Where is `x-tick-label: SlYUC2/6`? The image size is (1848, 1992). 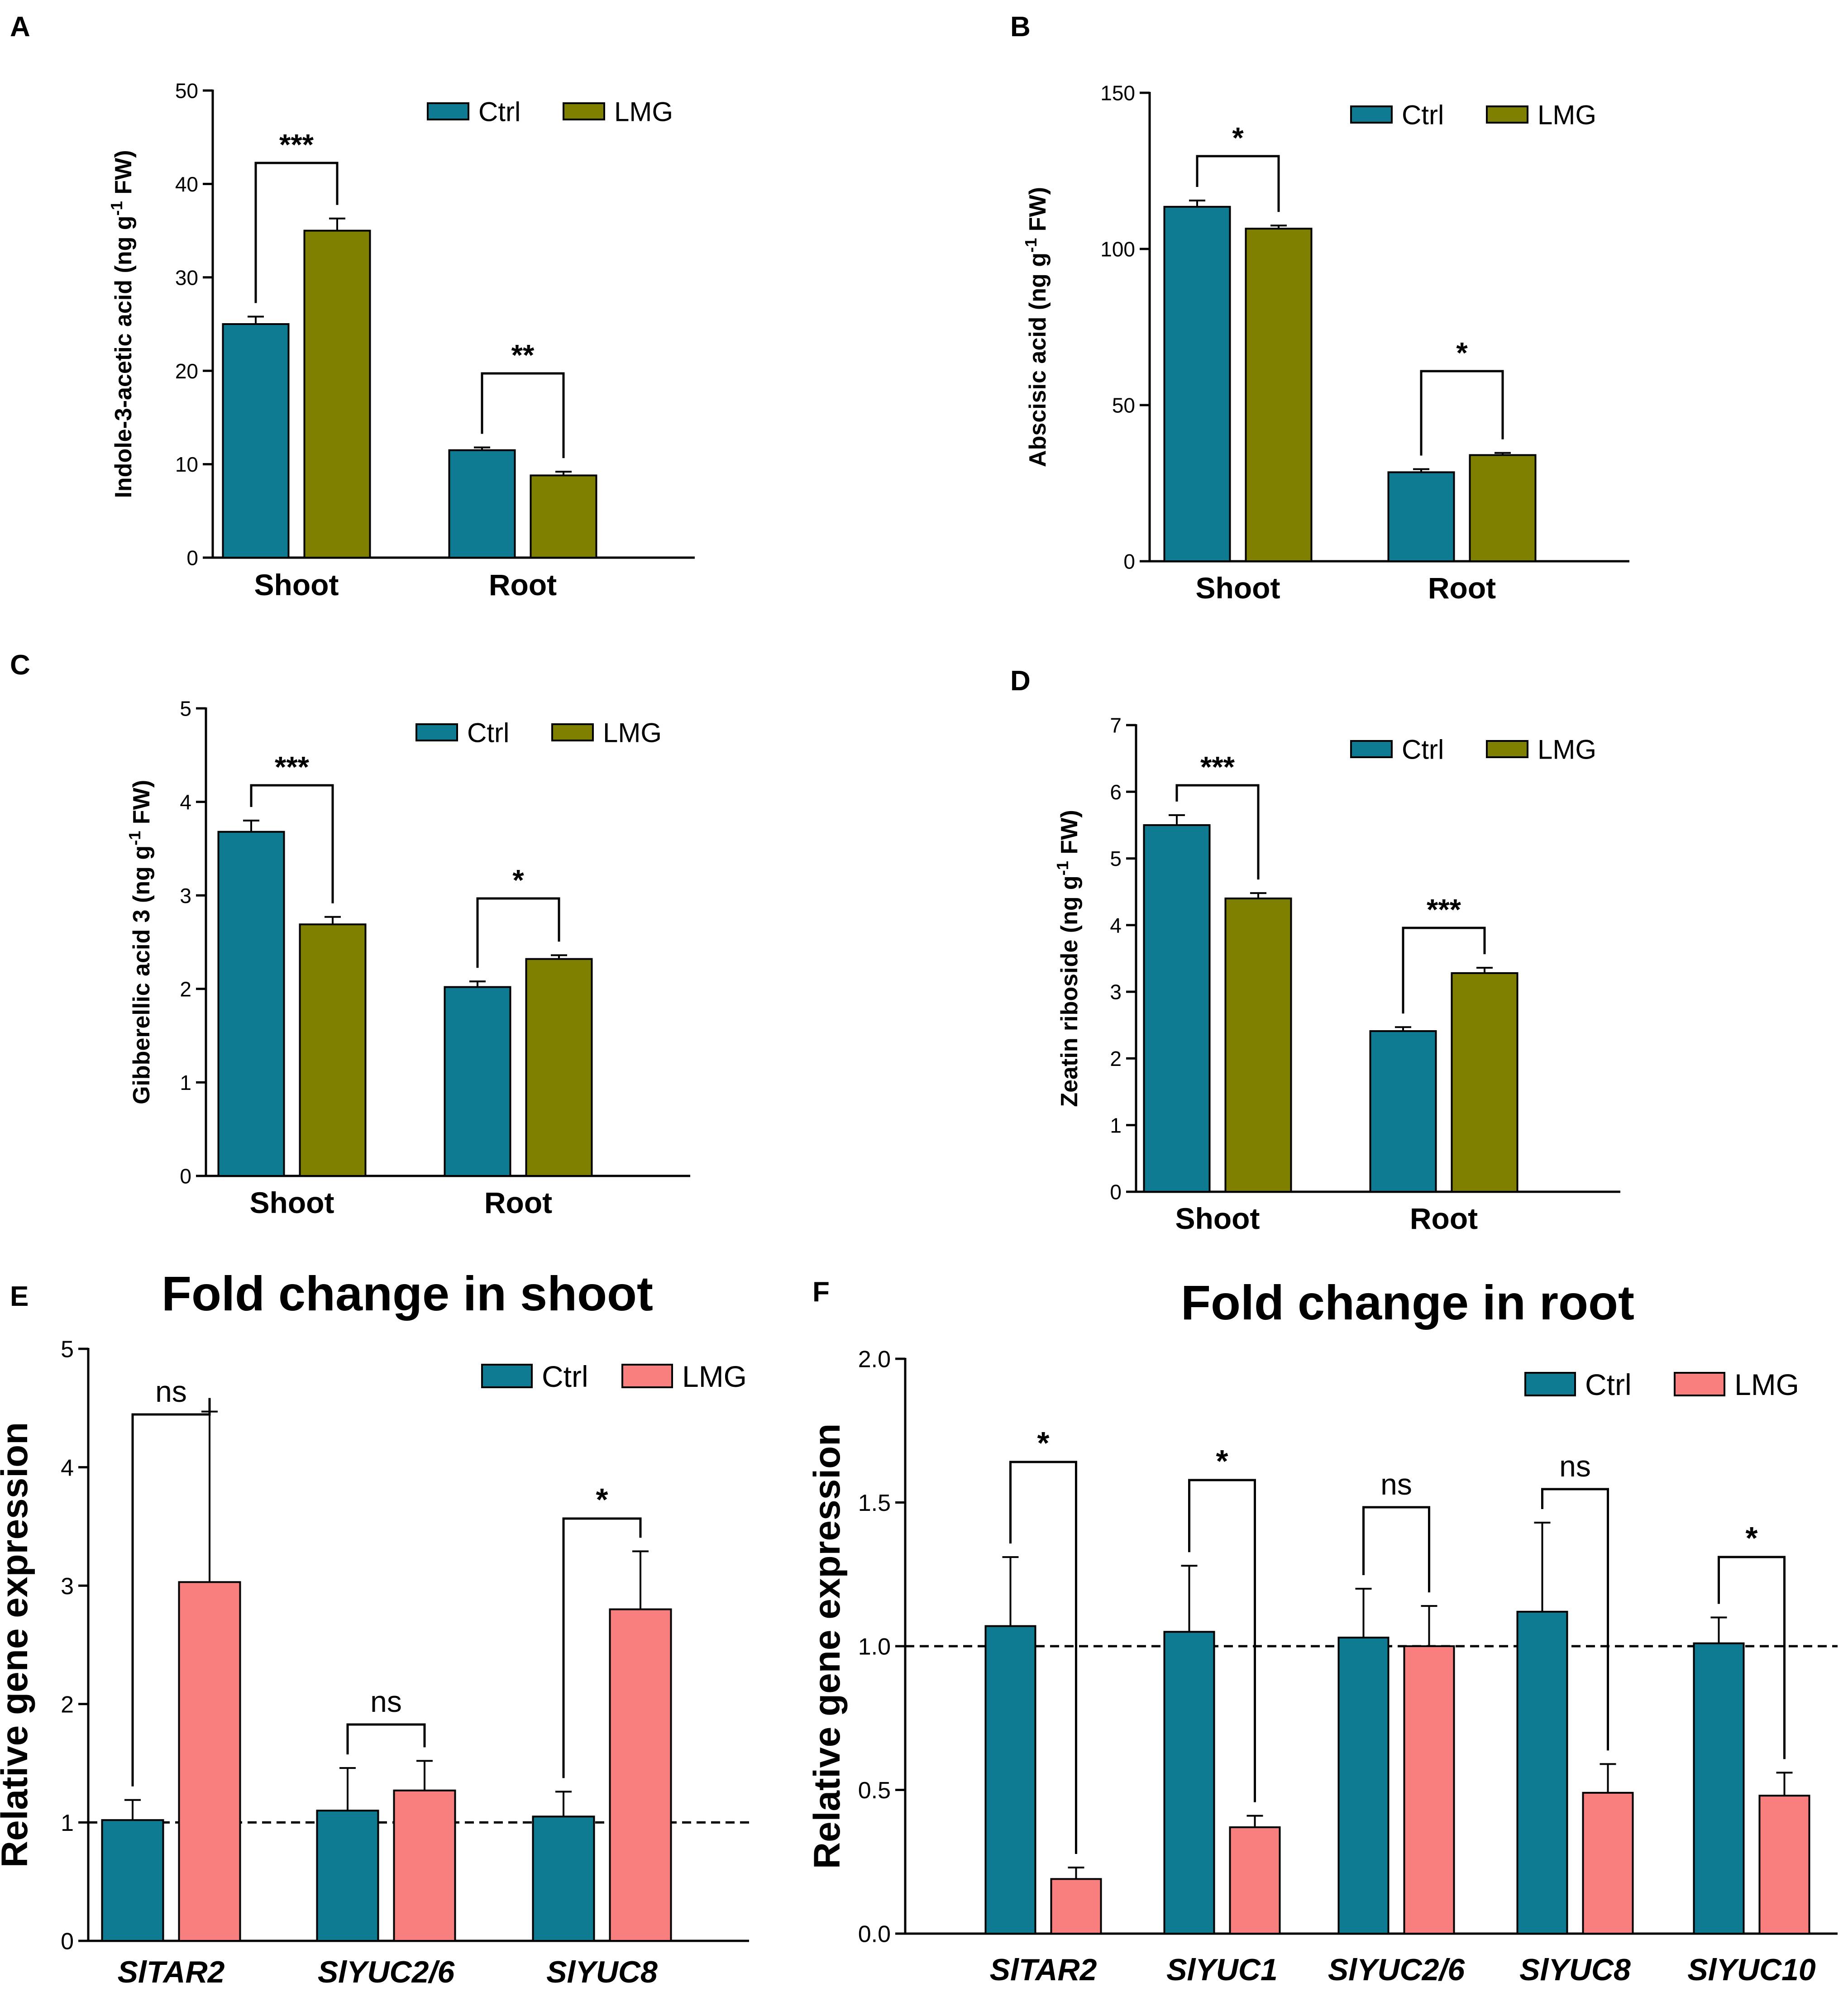 x-tick-label: SlYUC2/6 is located at coordinates (386, 1972).